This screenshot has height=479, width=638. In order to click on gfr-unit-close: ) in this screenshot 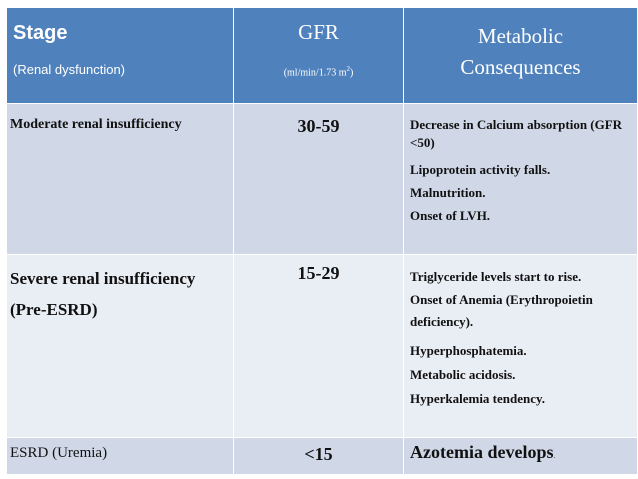, I will do `click(351, 73)`.